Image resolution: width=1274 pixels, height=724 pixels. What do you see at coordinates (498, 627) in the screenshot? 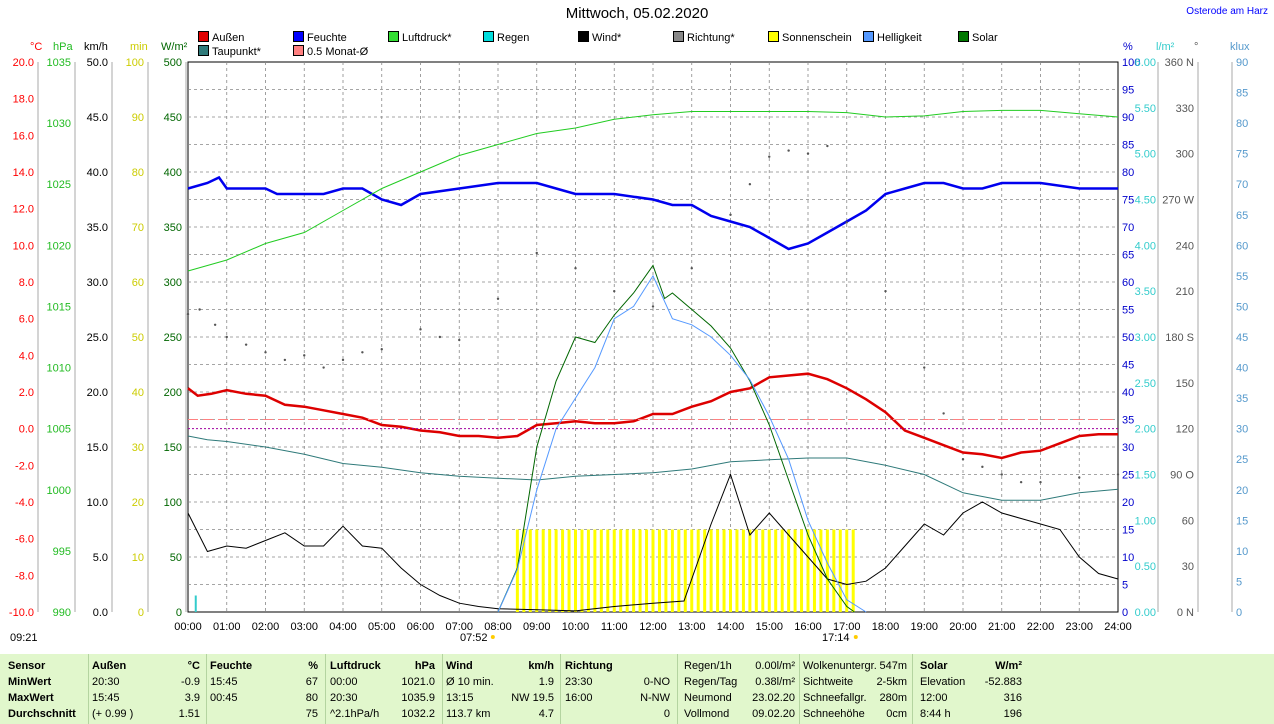
I see `x-tick-label: 08:00` at bounding box center [498, 627].